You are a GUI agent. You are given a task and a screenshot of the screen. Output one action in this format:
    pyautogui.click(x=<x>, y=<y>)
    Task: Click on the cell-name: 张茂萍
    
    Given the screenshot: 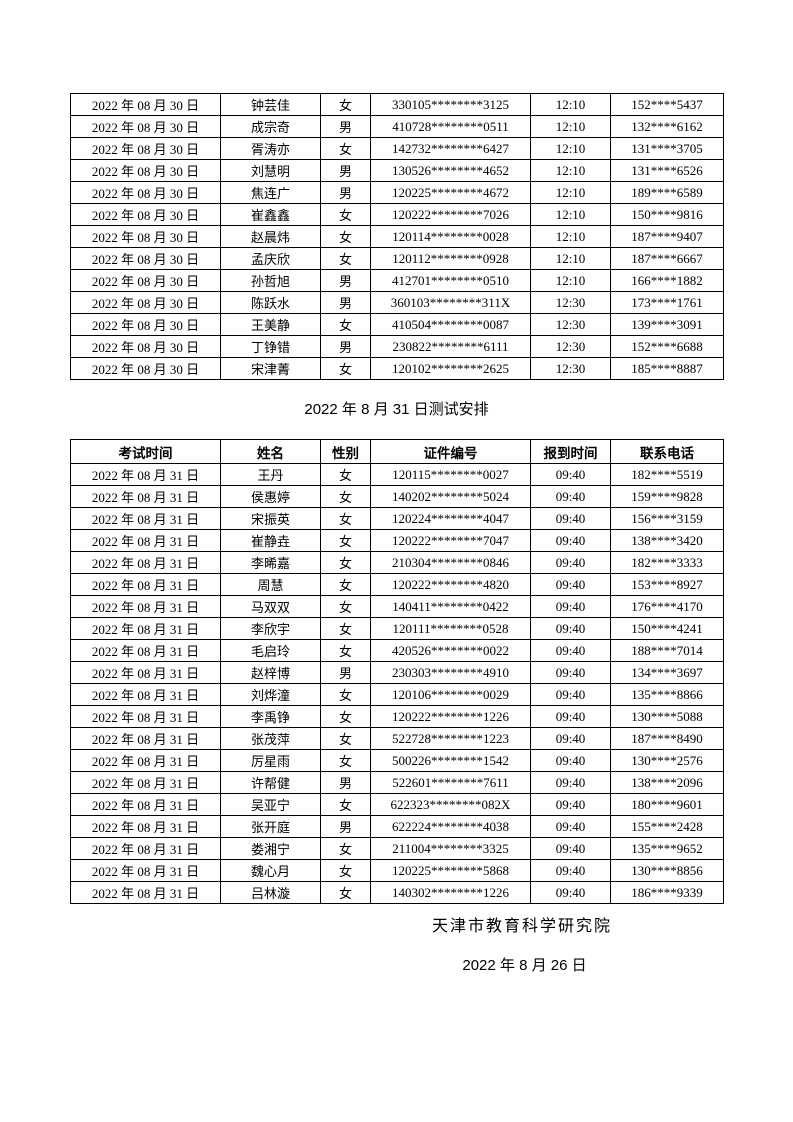 What is the action you would take?
    pyautogui.click(x=270, y=738)
    